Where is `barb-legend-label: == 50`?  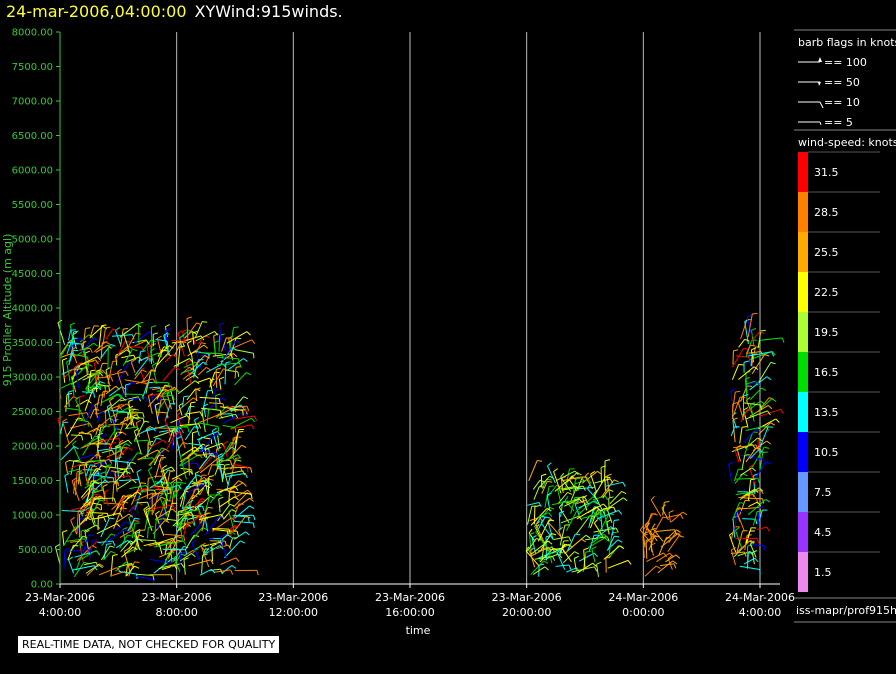 barb-legend-label: == 50 is located at coordinates (842, 82).